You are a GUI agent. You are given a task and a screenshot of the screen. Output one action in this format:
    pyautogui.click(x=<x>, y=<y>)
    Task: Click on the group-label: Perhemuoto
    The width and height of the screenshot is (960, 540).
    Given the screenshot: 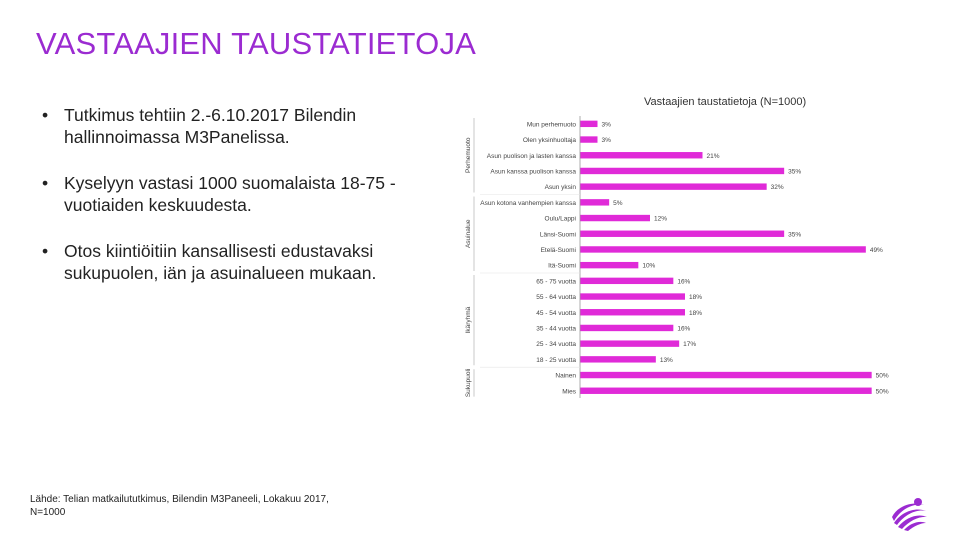 What is the action you would take?
    pyautogui.click(x=468, y=155)
    